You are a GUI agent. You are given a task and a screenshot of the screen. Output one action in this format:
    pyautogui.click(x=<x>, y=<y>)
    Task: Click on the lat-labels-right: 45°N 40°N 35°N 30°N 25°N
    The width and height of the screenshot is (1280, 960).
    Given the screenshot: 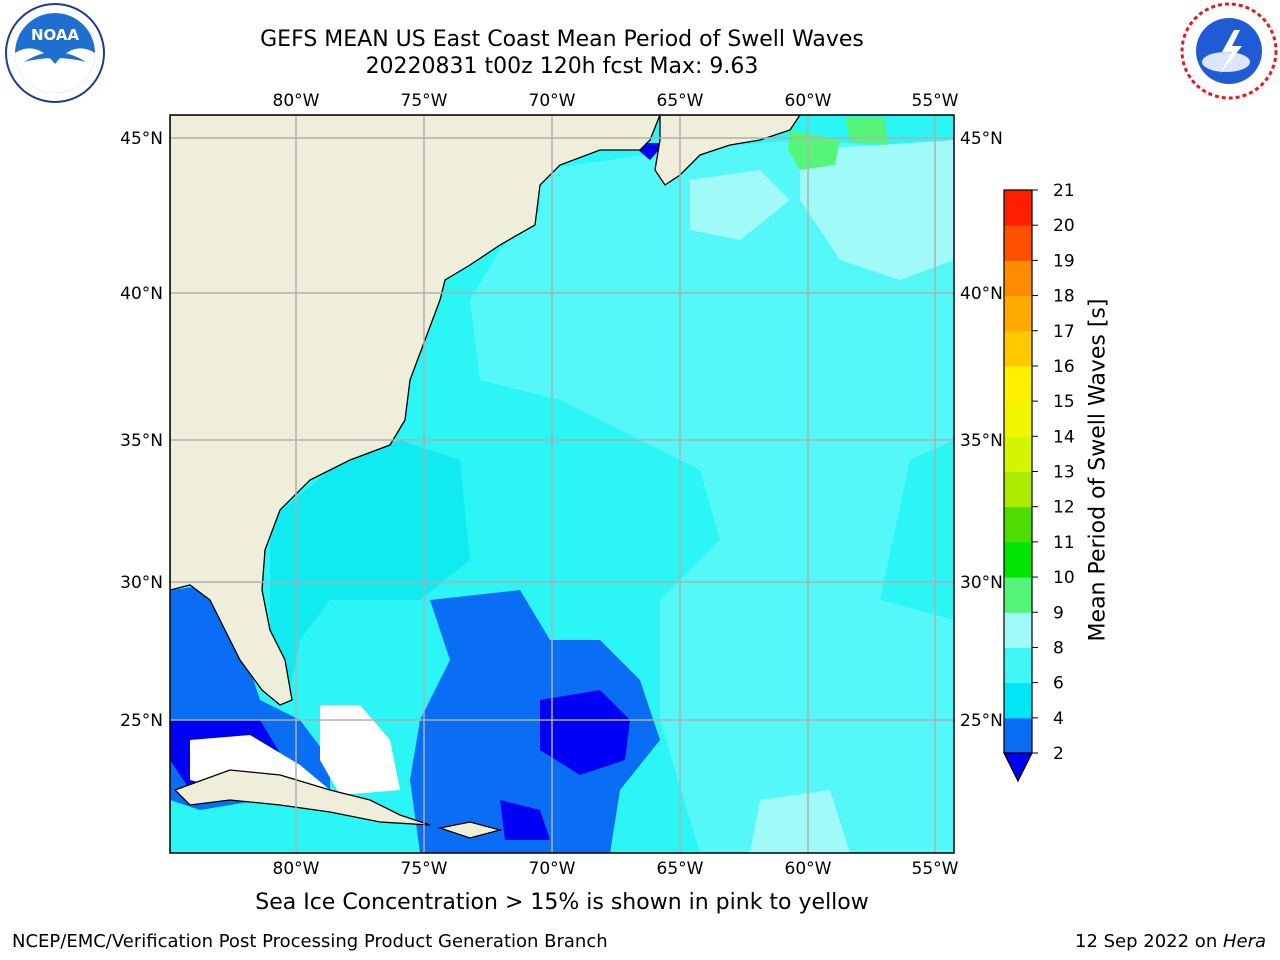 What is the action you would take?
    pyautogui.click(x=981, y=430)
    